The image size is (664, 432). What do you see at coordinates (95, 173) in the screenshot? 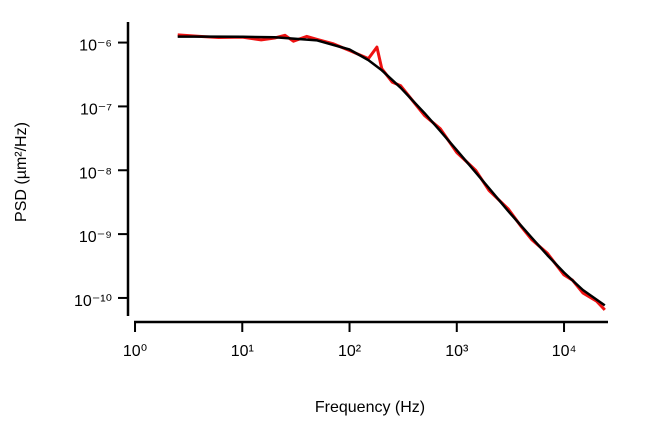
I see `y-tick-label: 10⁻⁸` at bounding box center [95, 173].